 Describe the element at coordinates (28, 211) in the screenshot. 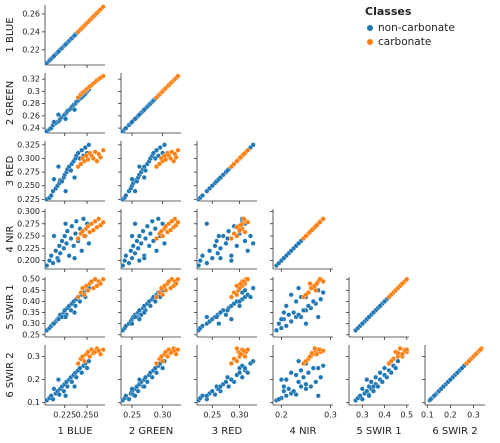

I see `y-tick-label: 0.300` at that location.